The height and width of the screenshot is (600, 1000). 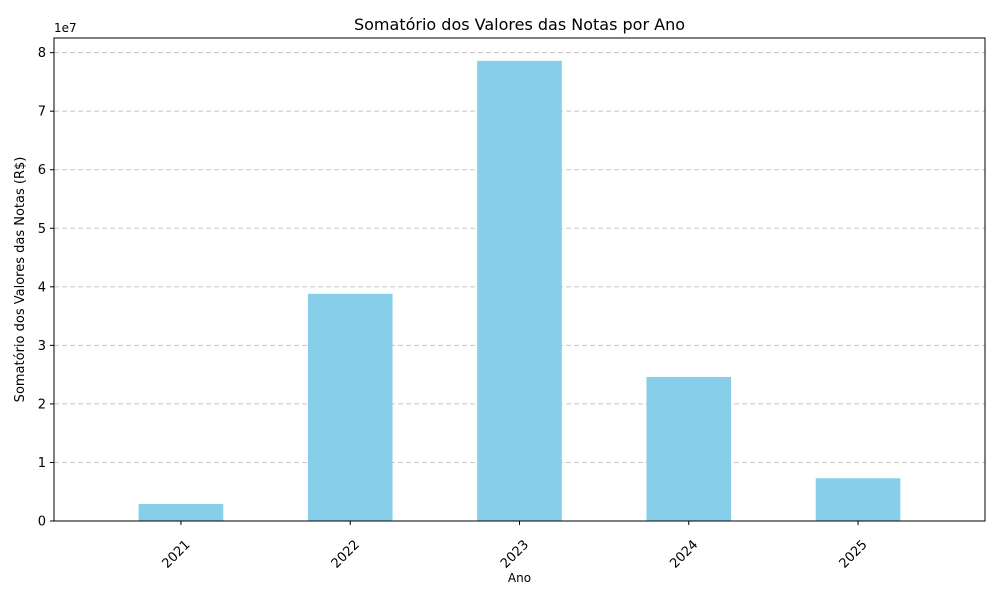 What do you see at coordinates (515, 555) in the screenshot?
I see `x-tick-label: 2023` at bounding box center [515, 555].